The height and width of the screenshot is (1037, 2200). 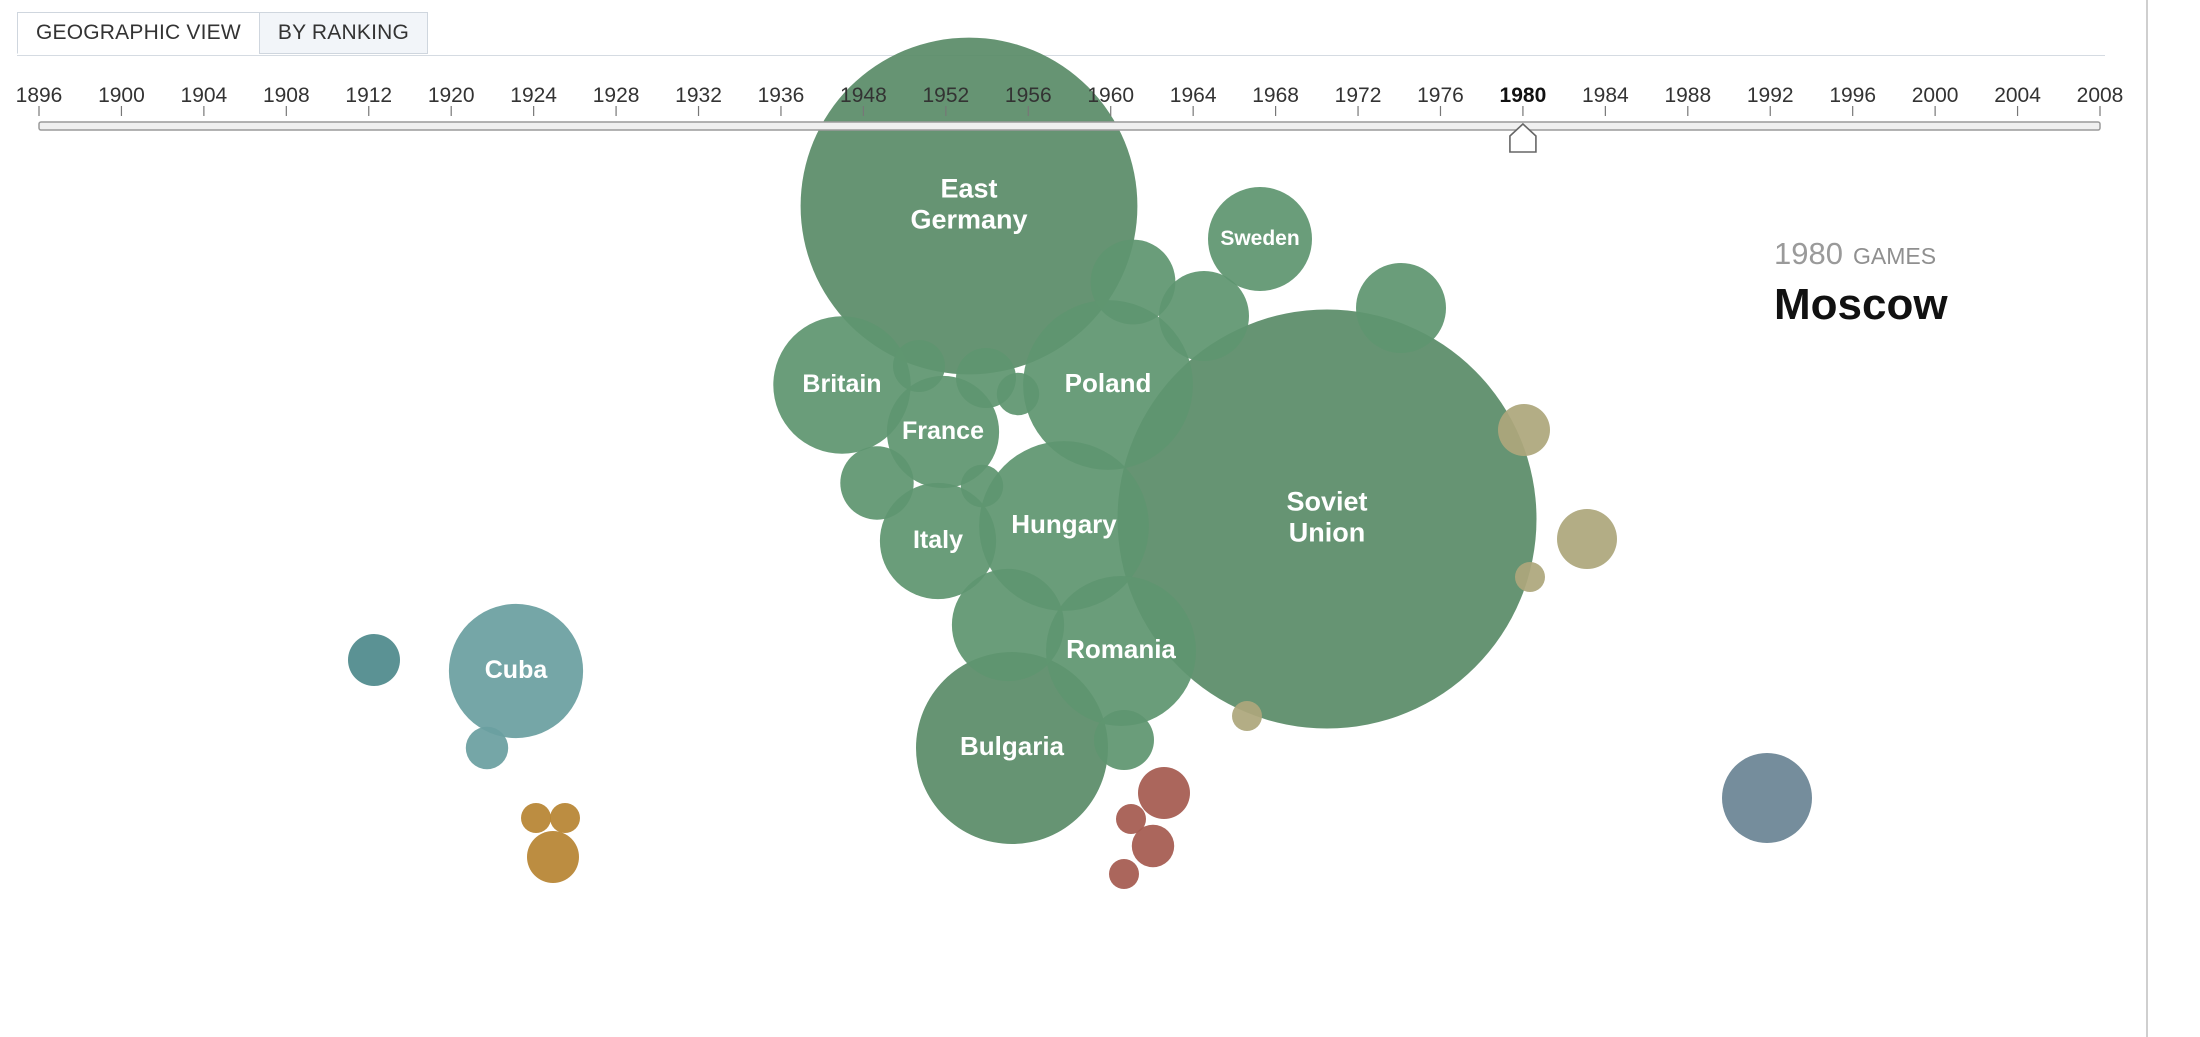 What do you see at coordinates (1064, 526) in the screenshot?
I see `country-bubble-hungary` at bounding box center [1064, 526].